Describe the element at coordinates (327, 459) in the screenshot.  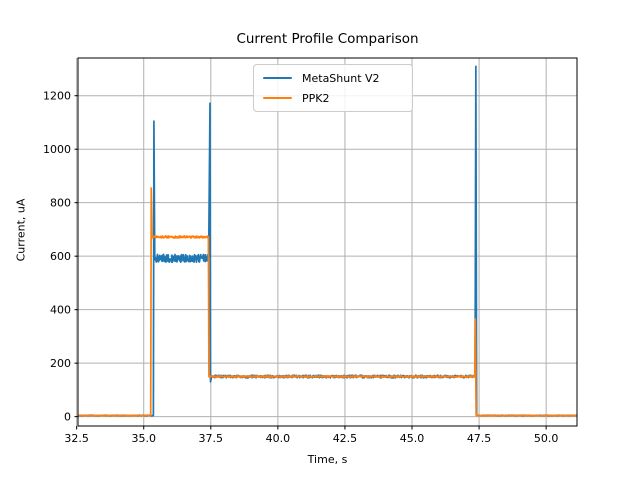
I see `x-axis-label: Time, s` at that location.